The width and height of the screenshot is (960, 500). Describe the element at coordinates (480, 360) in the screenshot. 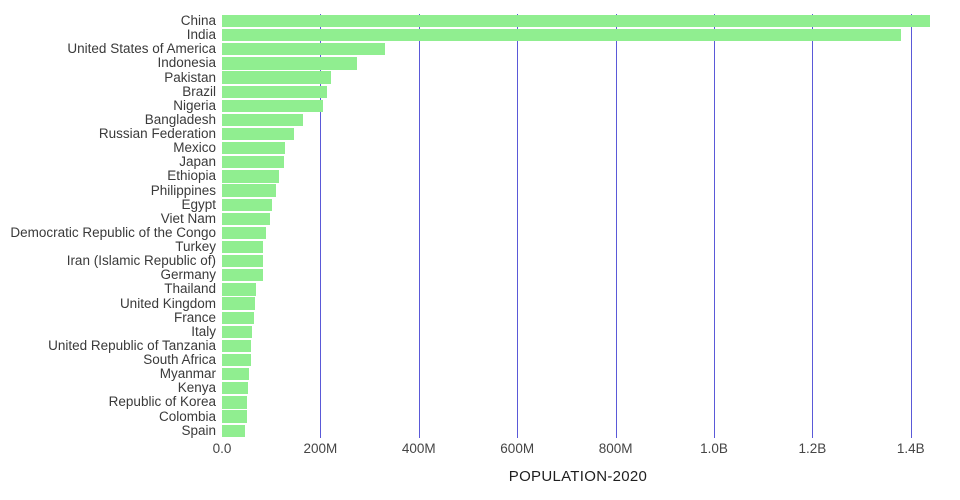

I see `bar-row: South Africa` at that location.